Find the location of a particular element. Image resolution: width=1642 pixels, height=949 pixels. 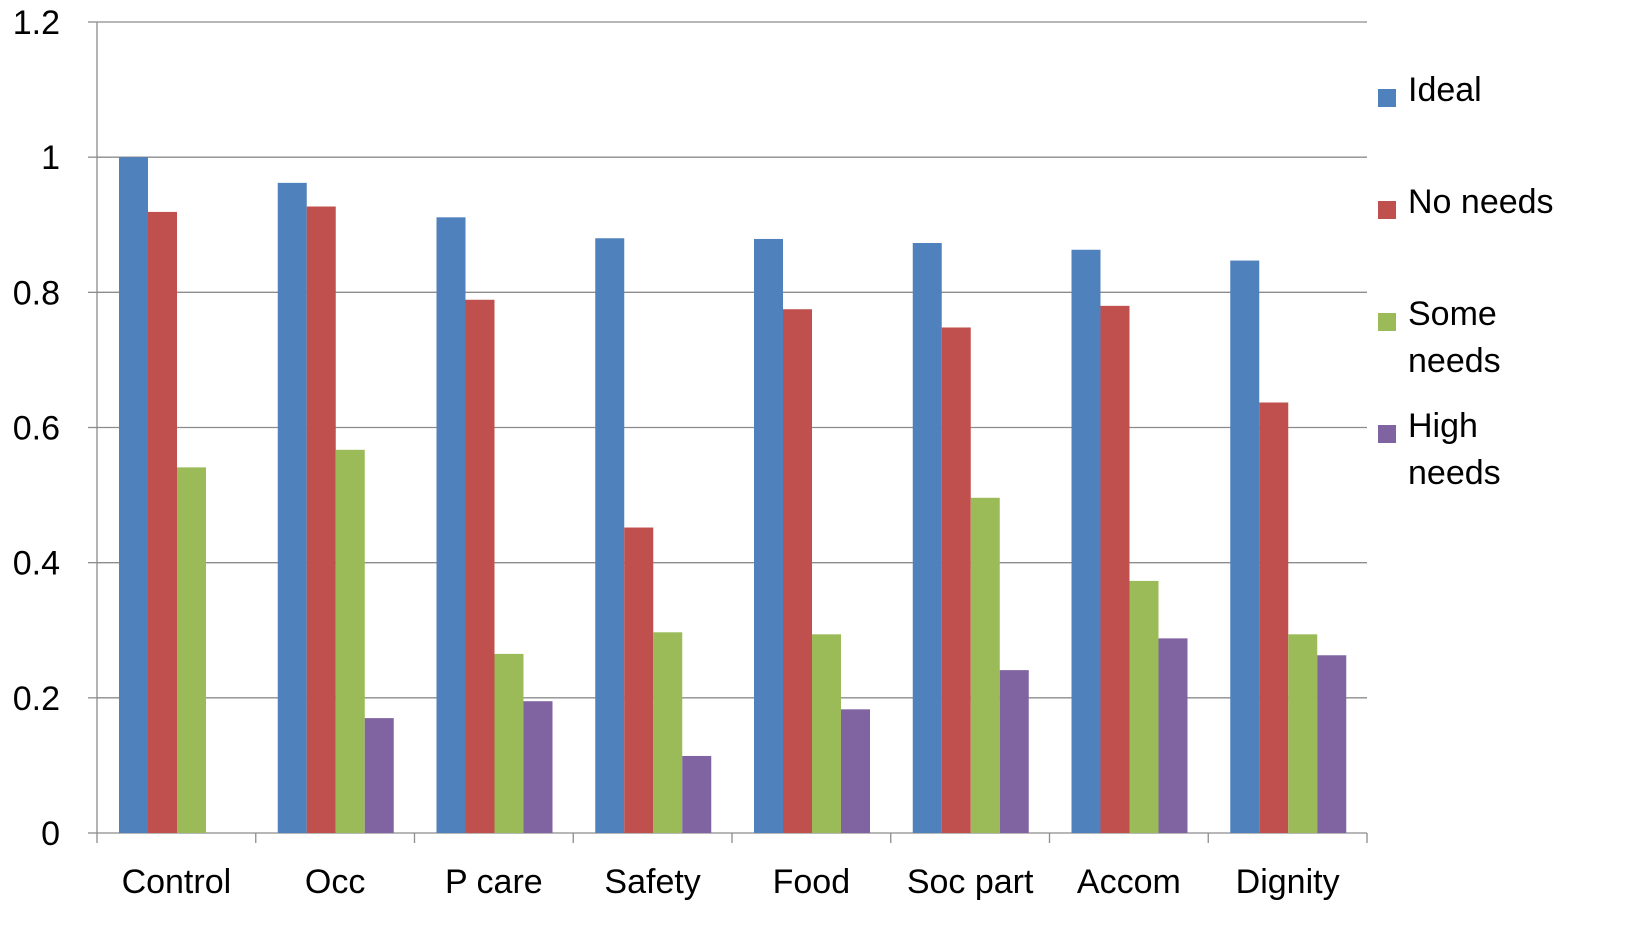

x-tick-label: P care is located at coordinates (494, 882).